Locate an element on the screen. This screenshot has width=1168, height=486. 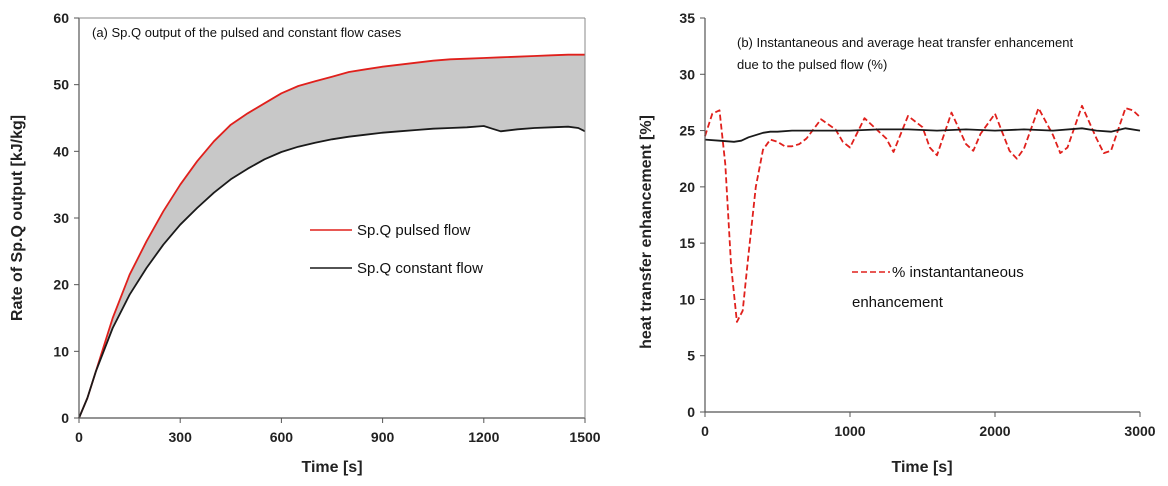
y-tick-label: 5 is located at coordinates (691, 356).